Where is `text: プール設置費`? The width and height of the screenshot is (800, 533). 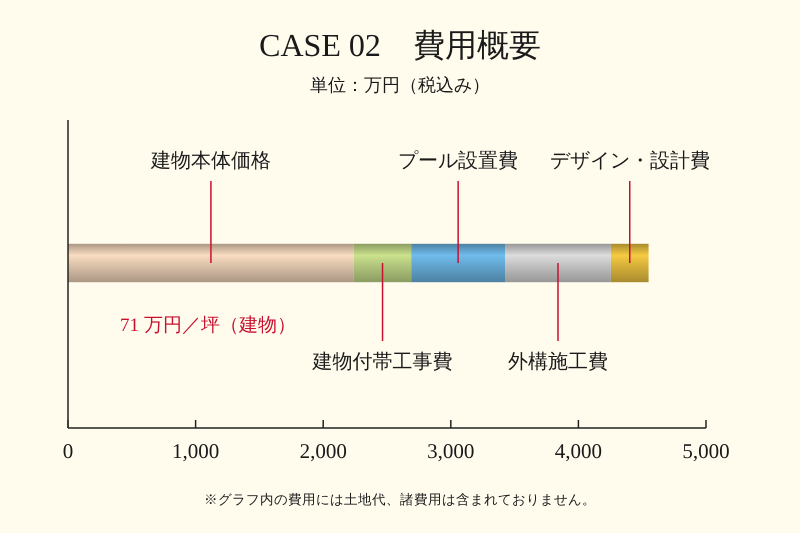 text: プール設置費 is located at coordinates (458, 161).